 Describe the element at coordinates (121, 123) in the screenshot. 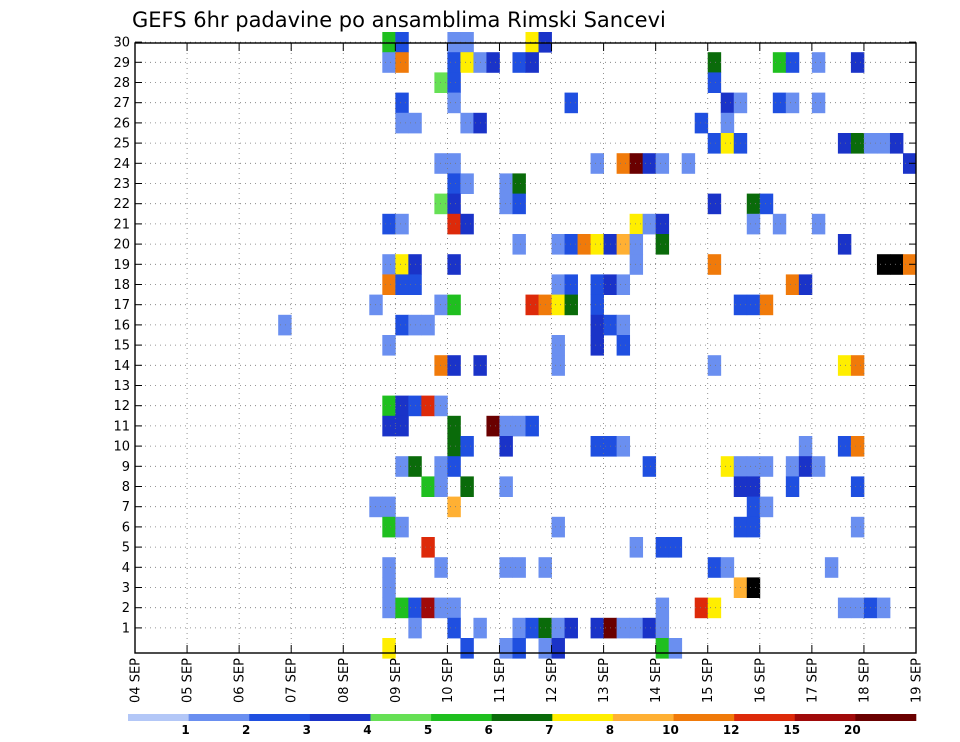

I see `y-tick-label: 26` at that location.